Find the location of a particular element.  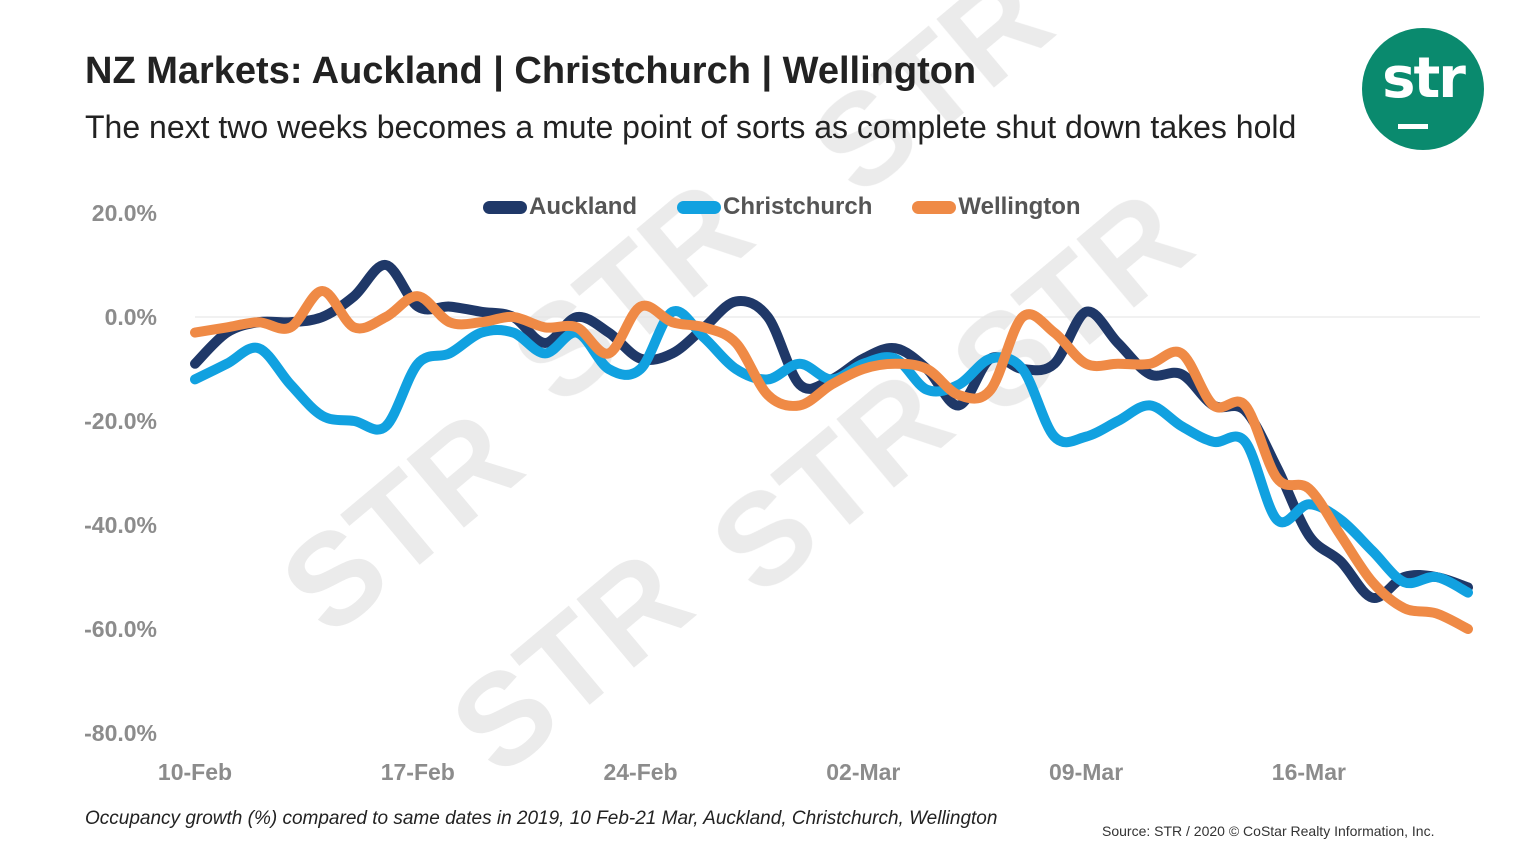

x-tick-label: 24-Feb is located at coordinates (640, 772).